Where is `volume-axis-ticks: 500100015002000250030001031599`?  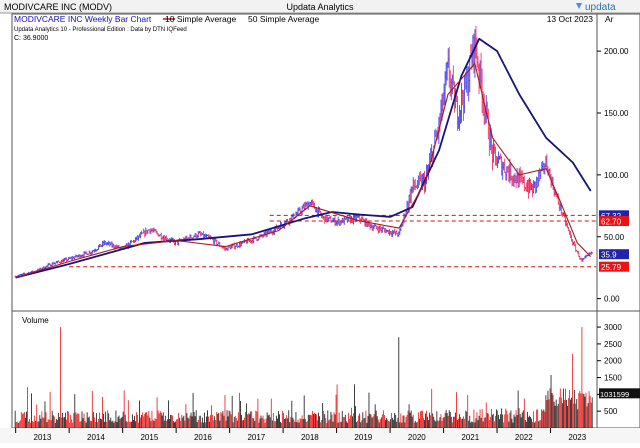 volume-axis-ticks: 500100015002000250030001031599 is located at coordinates (618, 369).